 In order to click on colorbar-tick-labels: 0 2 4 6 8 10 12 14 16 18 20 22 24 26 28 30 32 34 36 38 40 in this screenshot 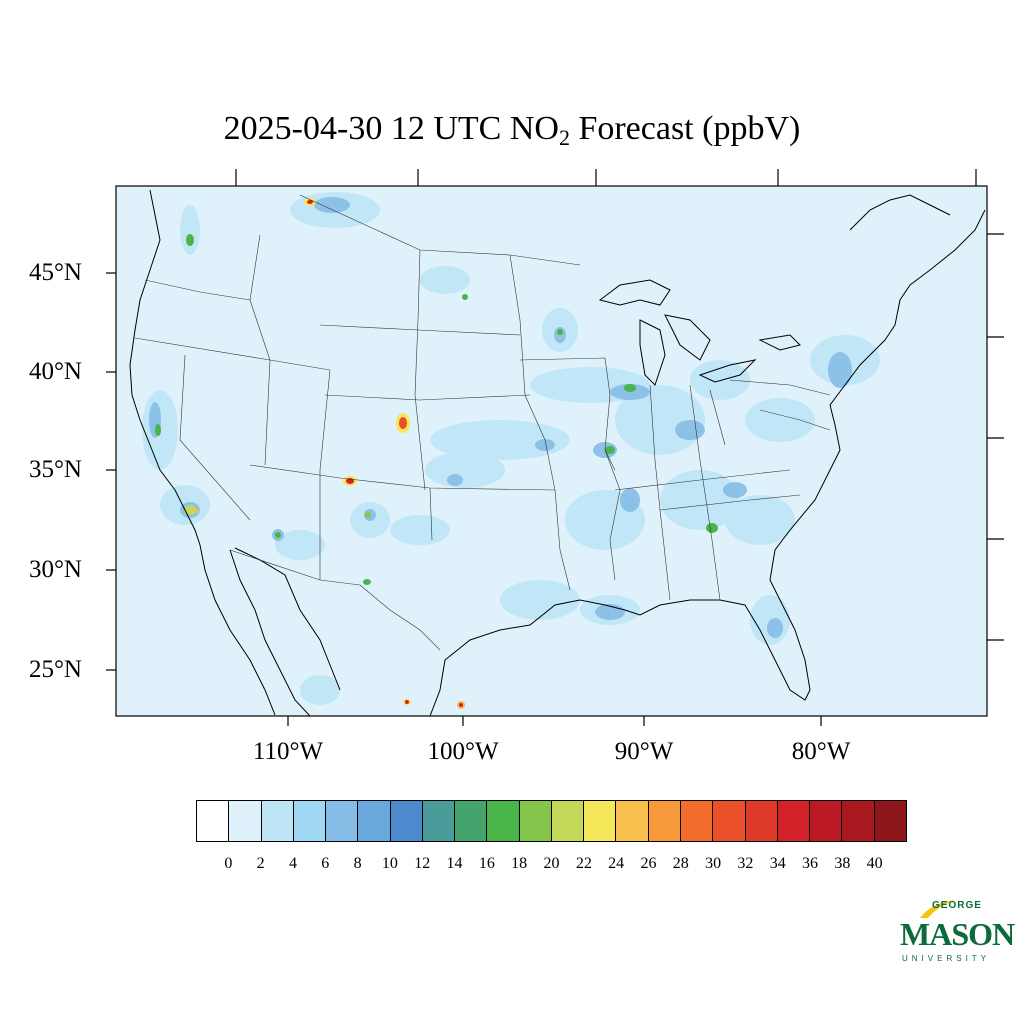, I will do `click(551, 866)`.